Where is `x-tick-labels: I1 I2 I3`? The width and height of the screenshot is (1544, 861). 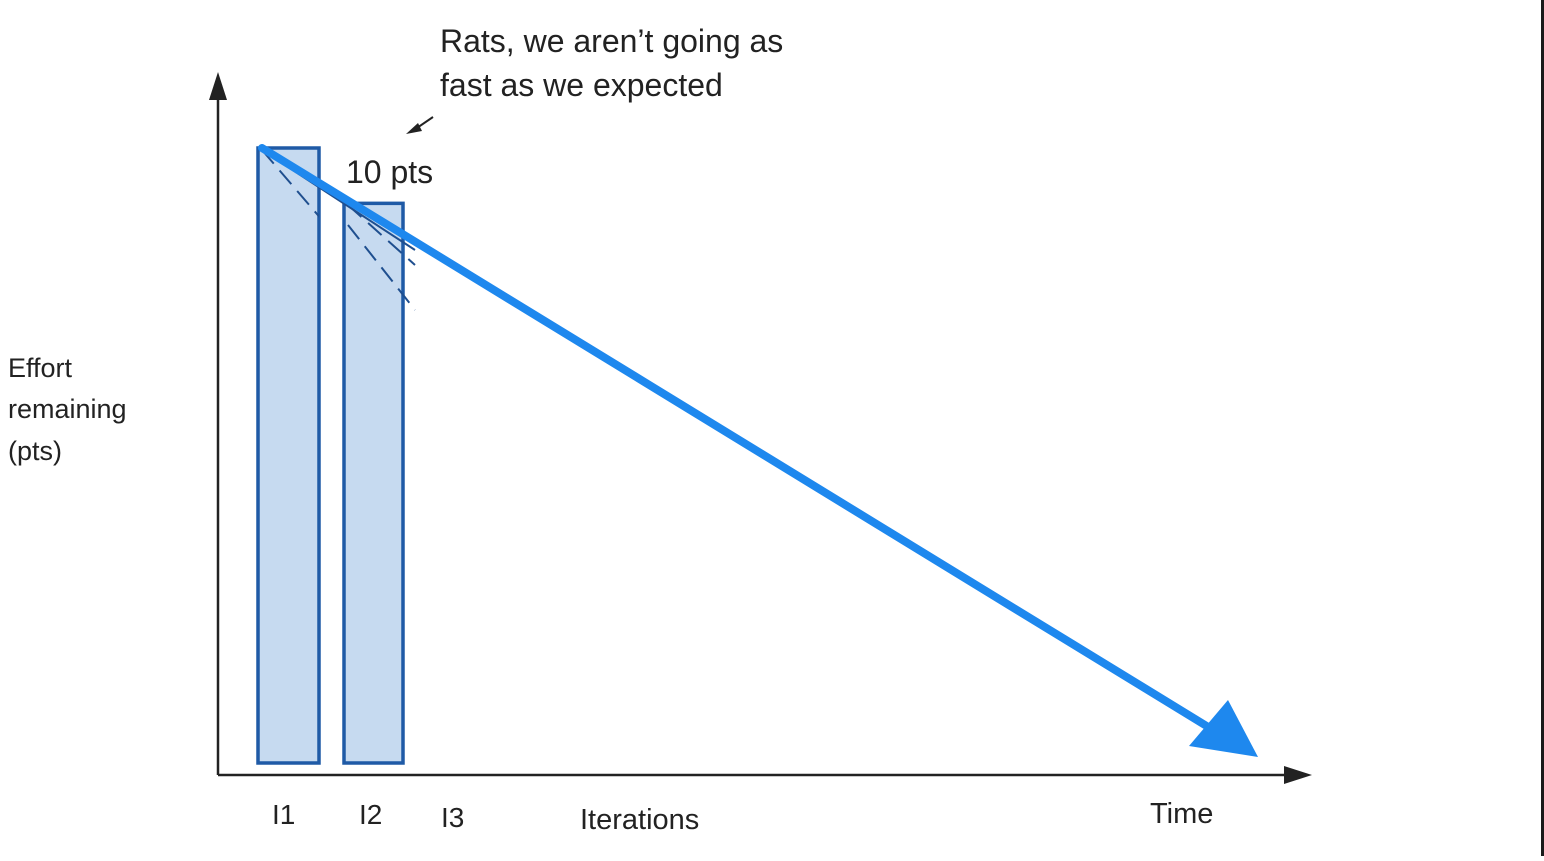
x-tick-labels: I1 I2 I3 is located at coordinates (368, 816).